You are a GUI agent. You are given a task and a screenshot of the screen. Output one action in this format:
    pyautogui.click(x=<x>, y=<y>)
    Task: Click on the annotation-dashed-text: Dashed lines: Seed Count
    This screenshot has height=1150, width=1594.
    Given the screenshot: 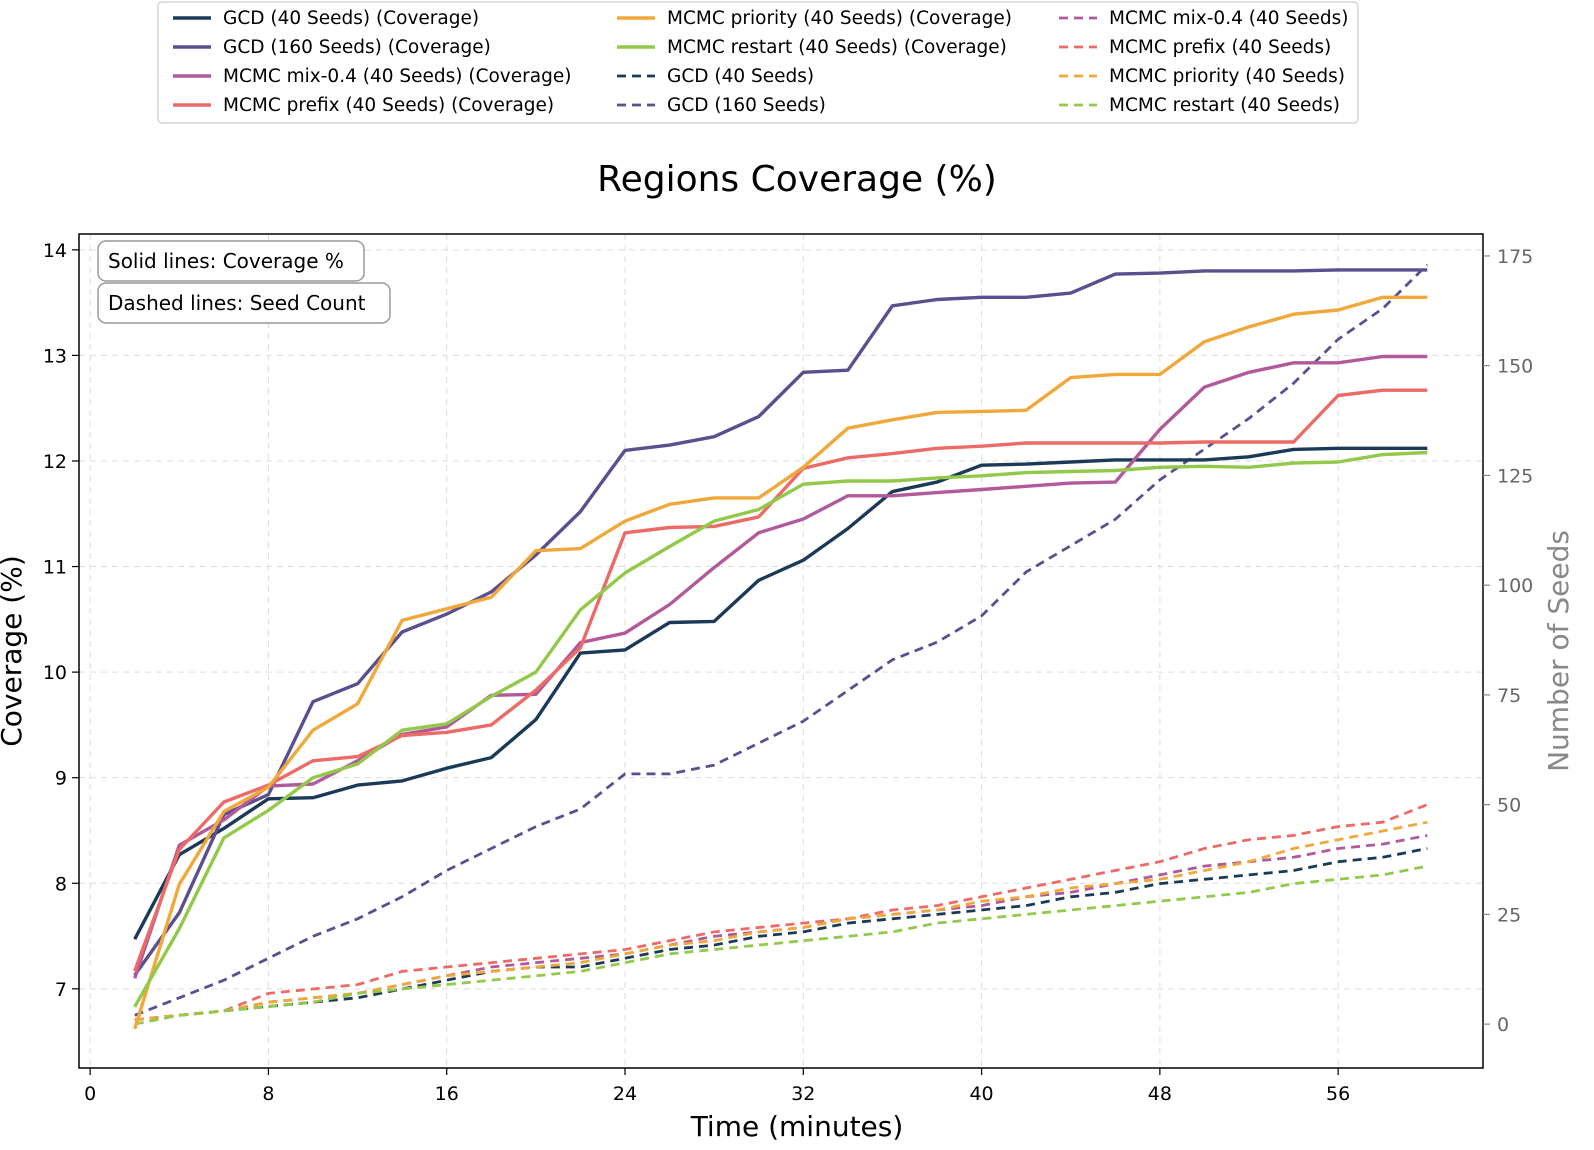 What is the action you would take?
    pyautogui.click(x=237, y=303)
    